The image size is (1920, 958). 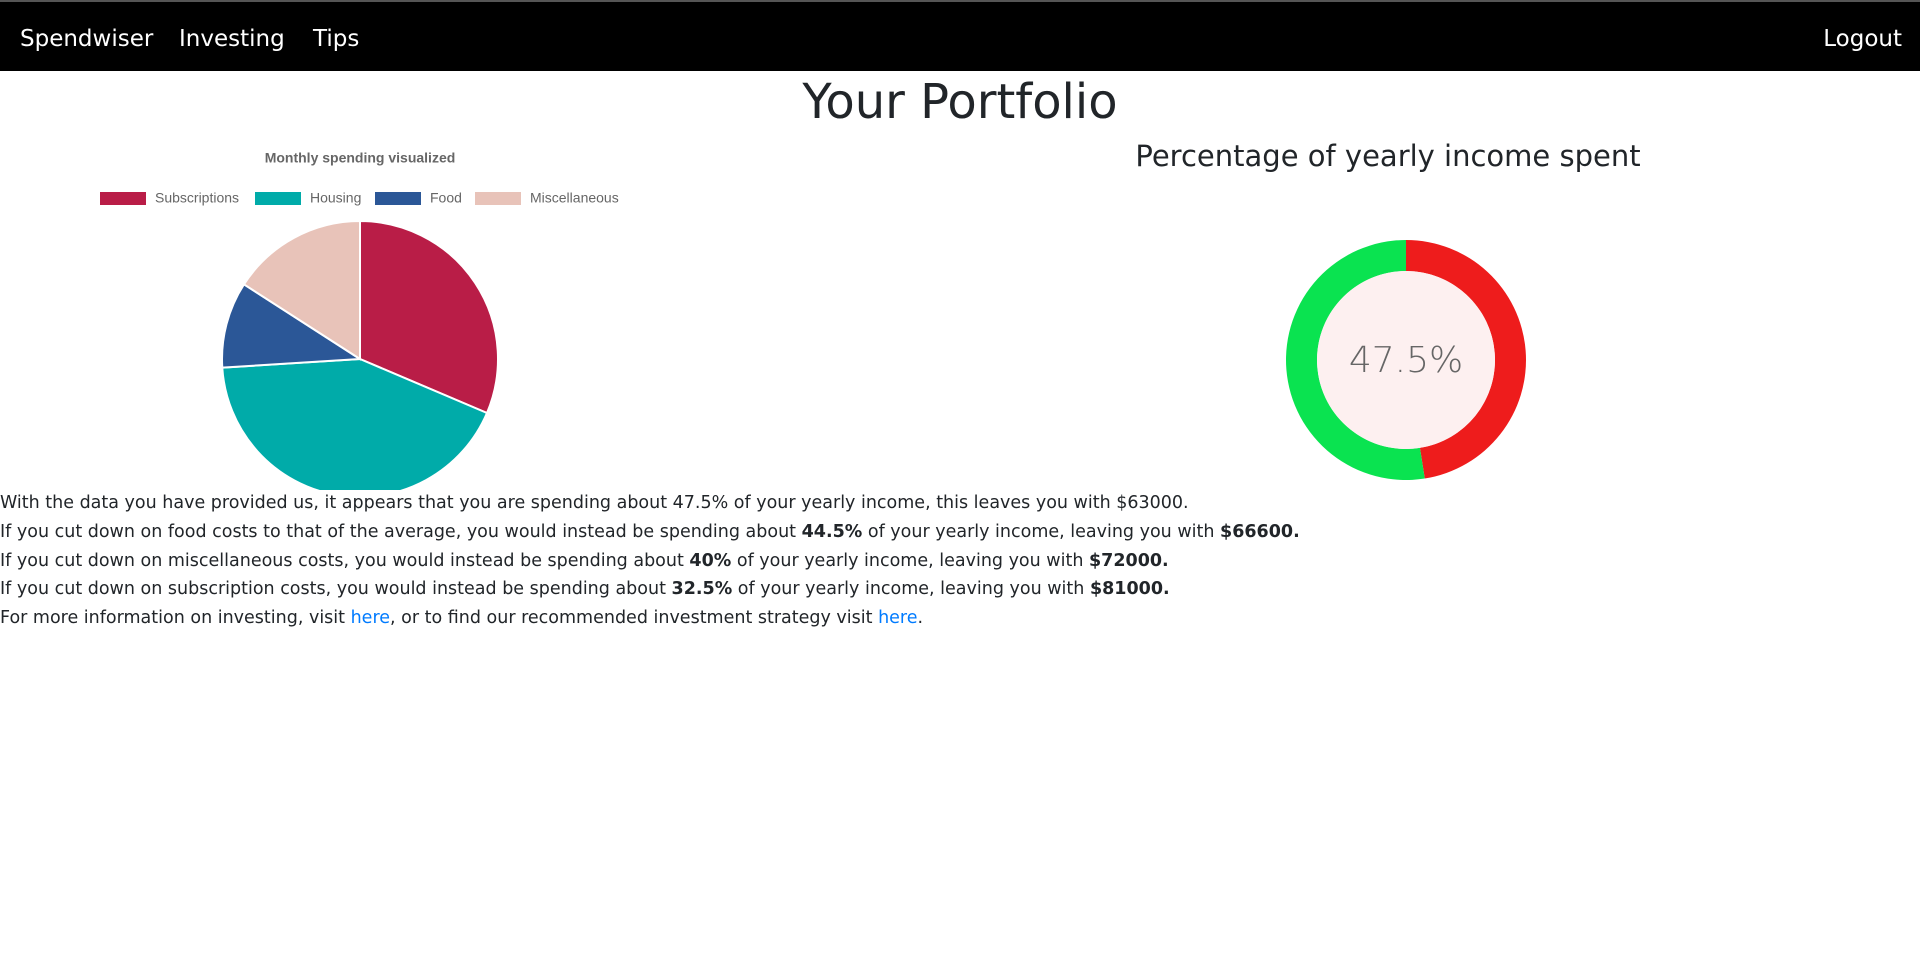 I want to click on bold-text: 44.5%, so click(x=832, y=531).